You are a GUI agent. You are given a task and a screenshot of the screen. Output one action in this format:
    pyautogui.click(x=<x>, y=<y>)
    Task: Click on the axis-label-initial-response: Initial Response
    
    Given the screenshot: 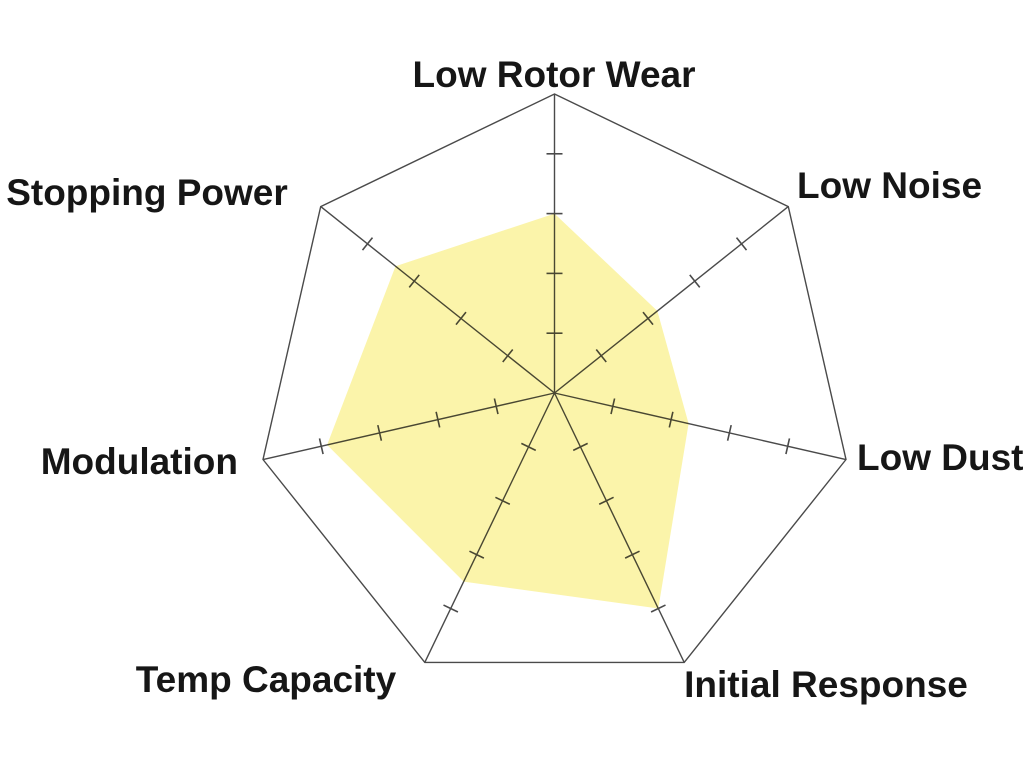 What is the action you would take?
    pyautogui.click(x=826, y=684)
    